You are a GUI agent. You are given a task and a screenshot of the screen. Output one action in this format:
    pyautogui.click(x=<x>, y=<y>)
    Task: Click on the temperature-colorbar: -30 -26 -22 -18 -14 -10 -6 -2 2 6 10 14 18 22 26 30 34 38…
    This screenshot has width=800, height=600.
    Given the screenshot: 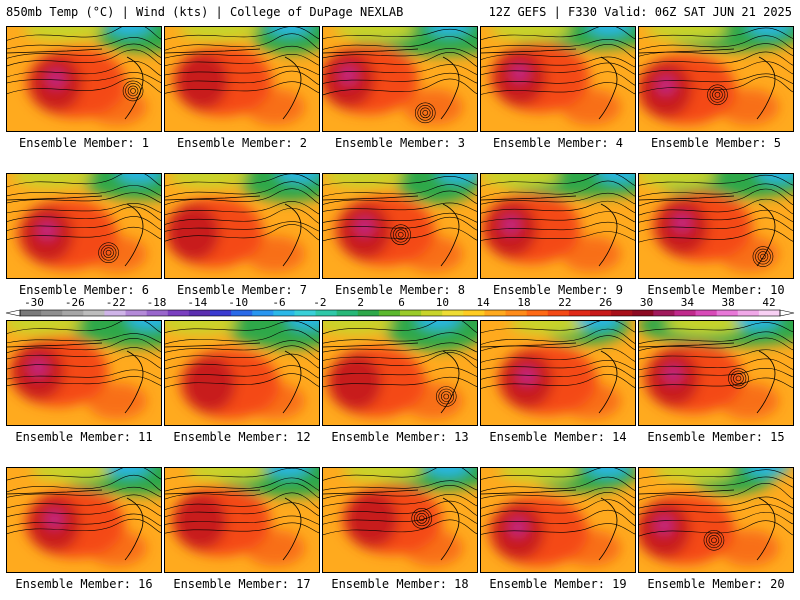 What is the action you would take?
    pyautogui.click(x=400, y=308)
    